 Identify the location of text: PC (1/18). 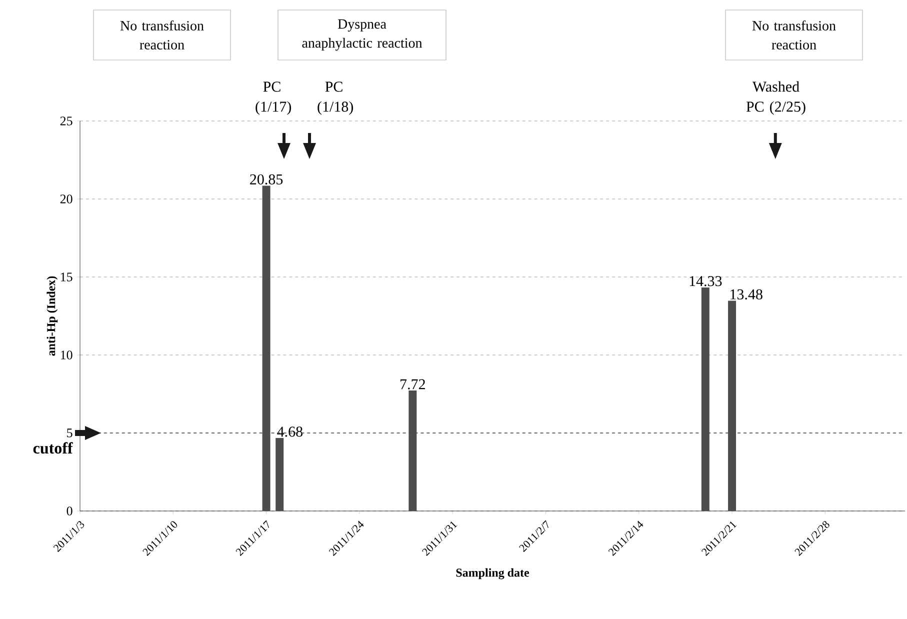
(336, 98).